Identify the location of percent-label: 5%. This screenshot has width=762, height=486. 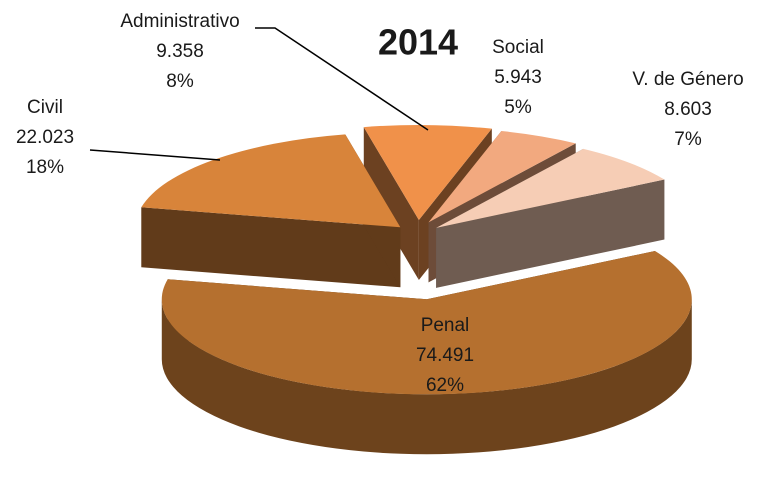
(518, 107).